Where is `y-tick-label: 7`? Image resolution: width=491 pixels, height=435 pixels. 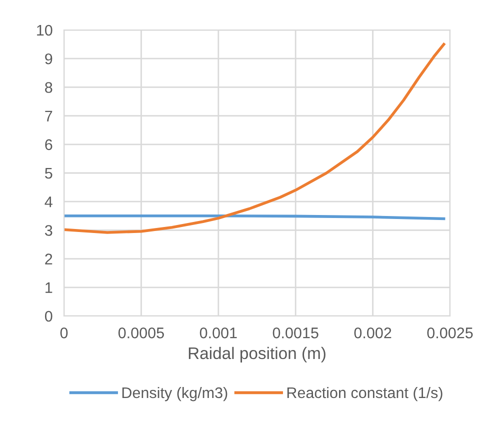 y-tick-label: 7 is located at coordinates (48, 116).